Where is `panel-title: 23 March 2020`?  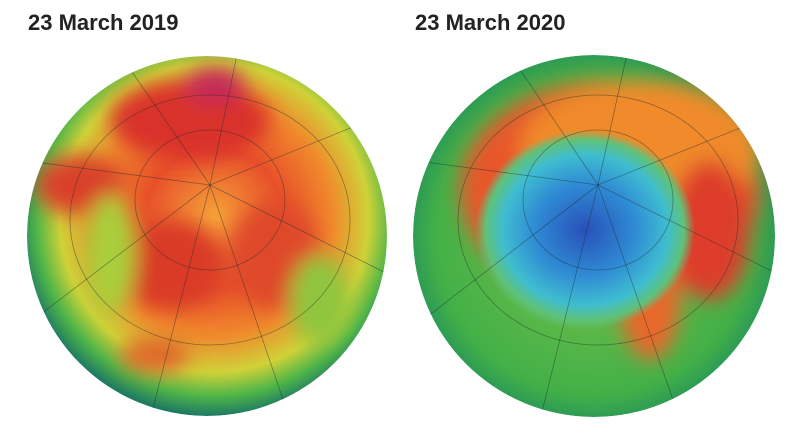 panel-title: 23 March 2020 is located at coordinates (490, 22).